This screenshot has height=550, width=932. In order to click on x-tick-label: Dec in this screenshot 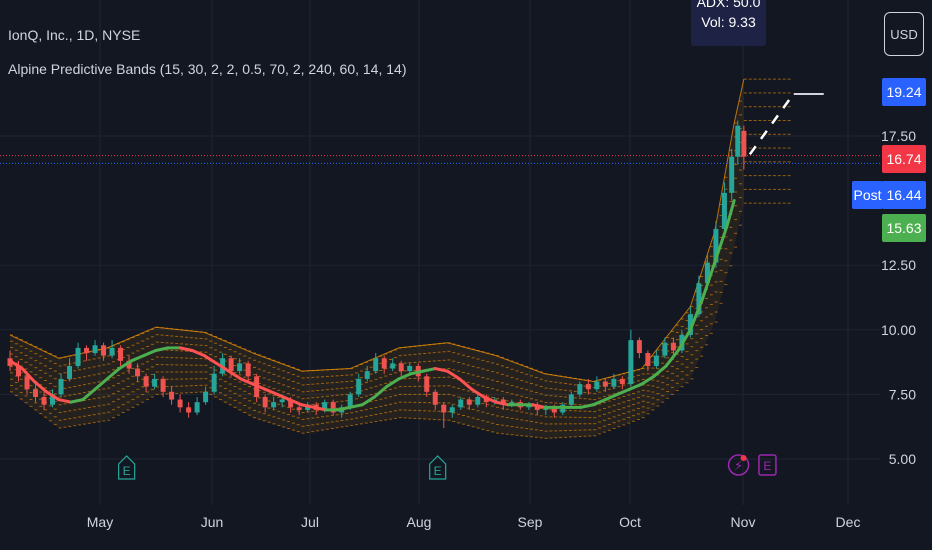, I will do `click(848, 522)`.